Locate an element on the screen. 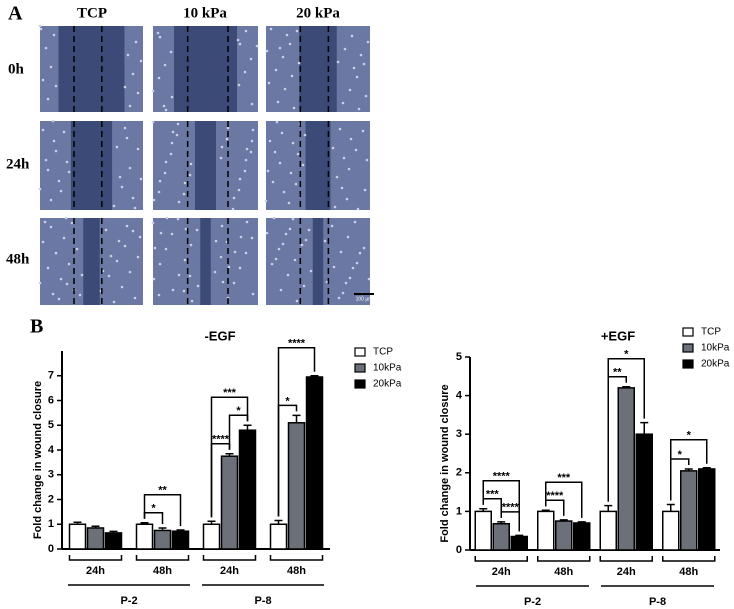 The image size is (734, 609). panel-label: A is located at coordinates (15, 14).